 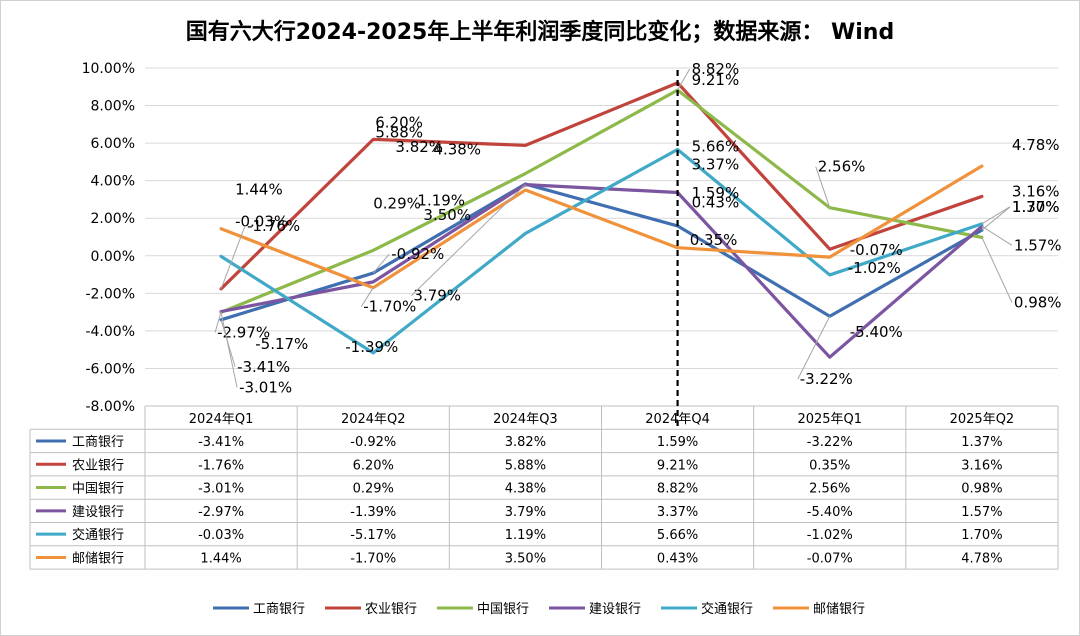 I want to click on table-series-name: 建设银行, so click(x=98, y=512).